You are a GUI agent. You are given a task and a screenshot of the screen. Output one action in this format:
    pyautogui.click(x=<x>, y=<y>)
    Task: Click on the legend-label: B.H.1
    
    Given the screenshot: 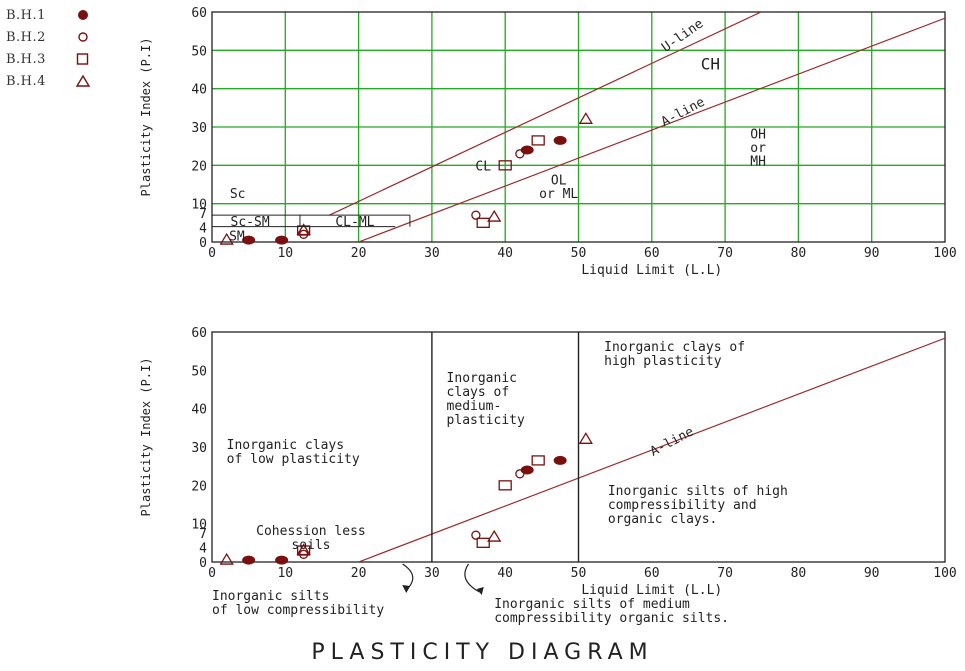 What is the action you would take?
    pyautogui.click(x=26, y=15)
    